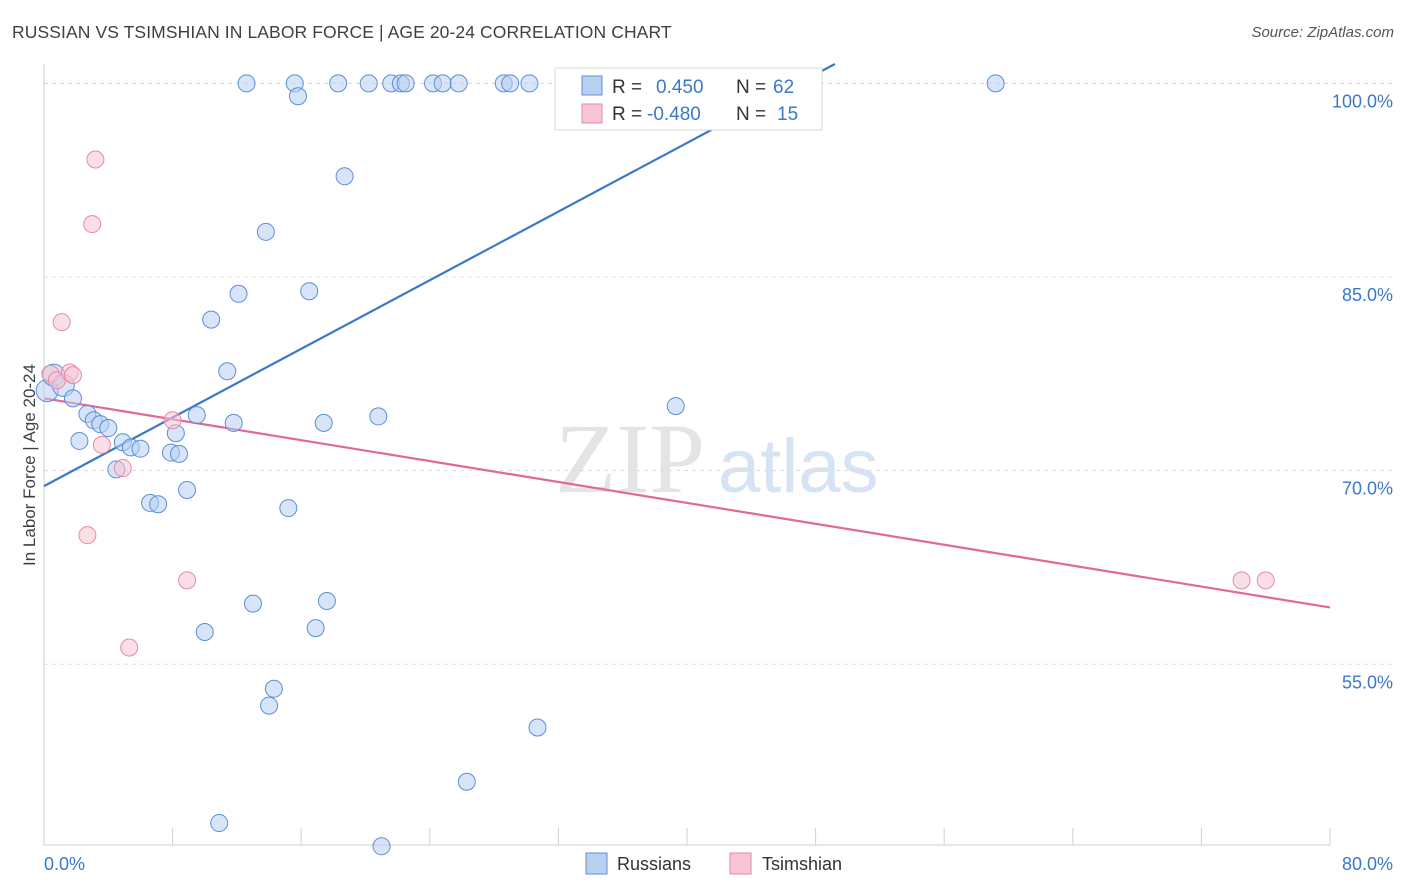 The width and height of the screenshot is (1406, 892). Describe the element at coordinates (688, 99) in the screenshot. I see `stats-box: R = 0.450 N = 62 R = -0.480 N = 15` at that location.